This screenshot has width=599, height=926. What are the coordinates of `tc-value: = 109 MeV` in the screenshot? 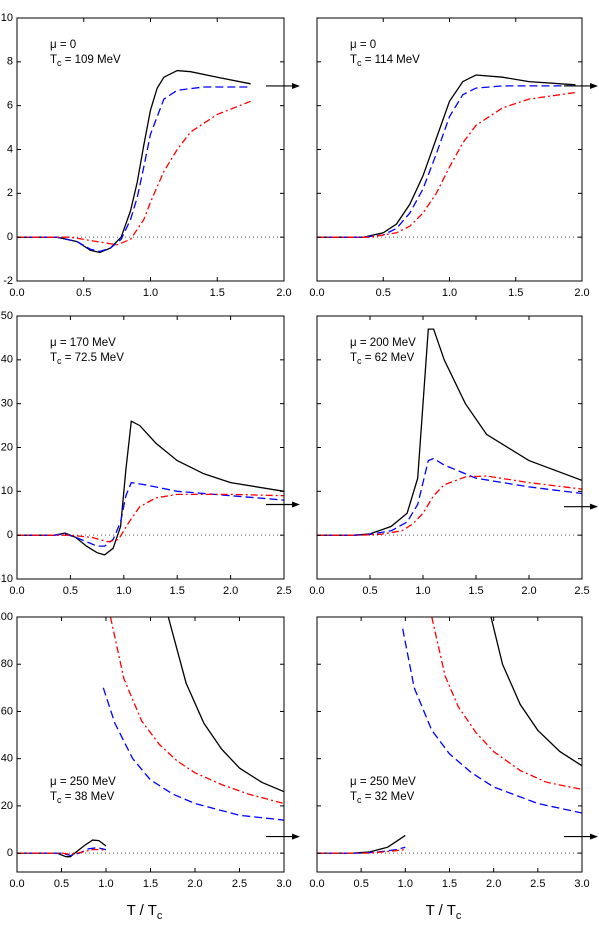 It's located at (91, 60).